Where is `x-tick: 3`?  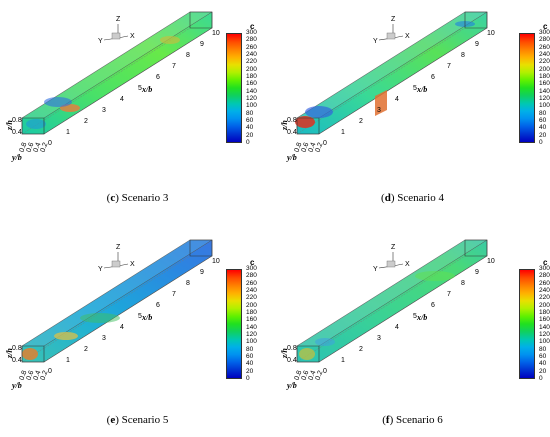 x-tick: 3 is located at coordinates (379, 110).